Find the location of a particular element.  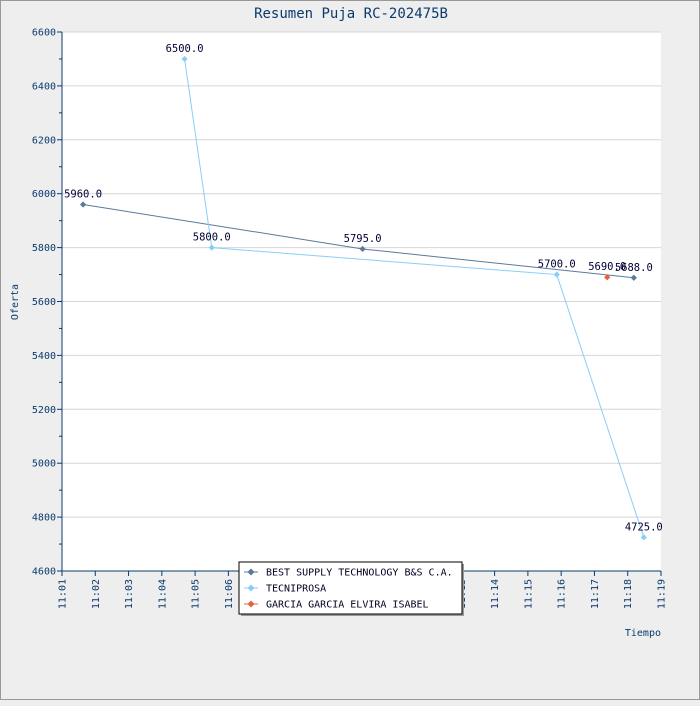

legend-label: TECNIPROSA is located at coordinates (296, 589).